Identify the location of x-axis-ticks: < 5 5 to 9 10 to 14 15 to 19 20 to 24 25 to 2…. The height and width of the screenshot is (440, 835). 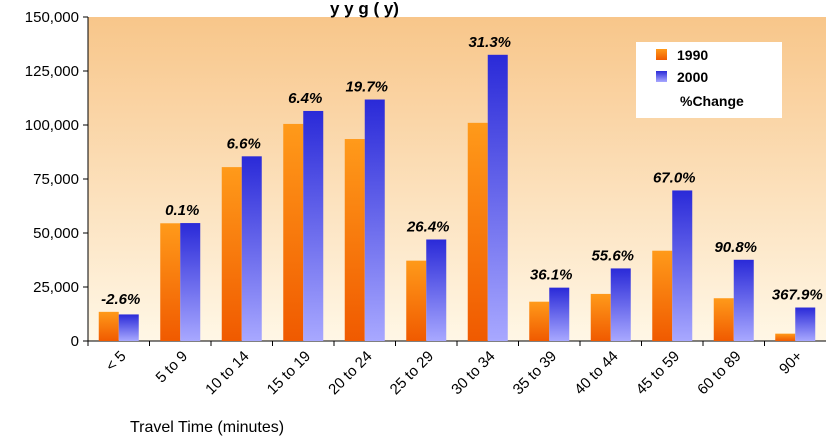
(446, 369).